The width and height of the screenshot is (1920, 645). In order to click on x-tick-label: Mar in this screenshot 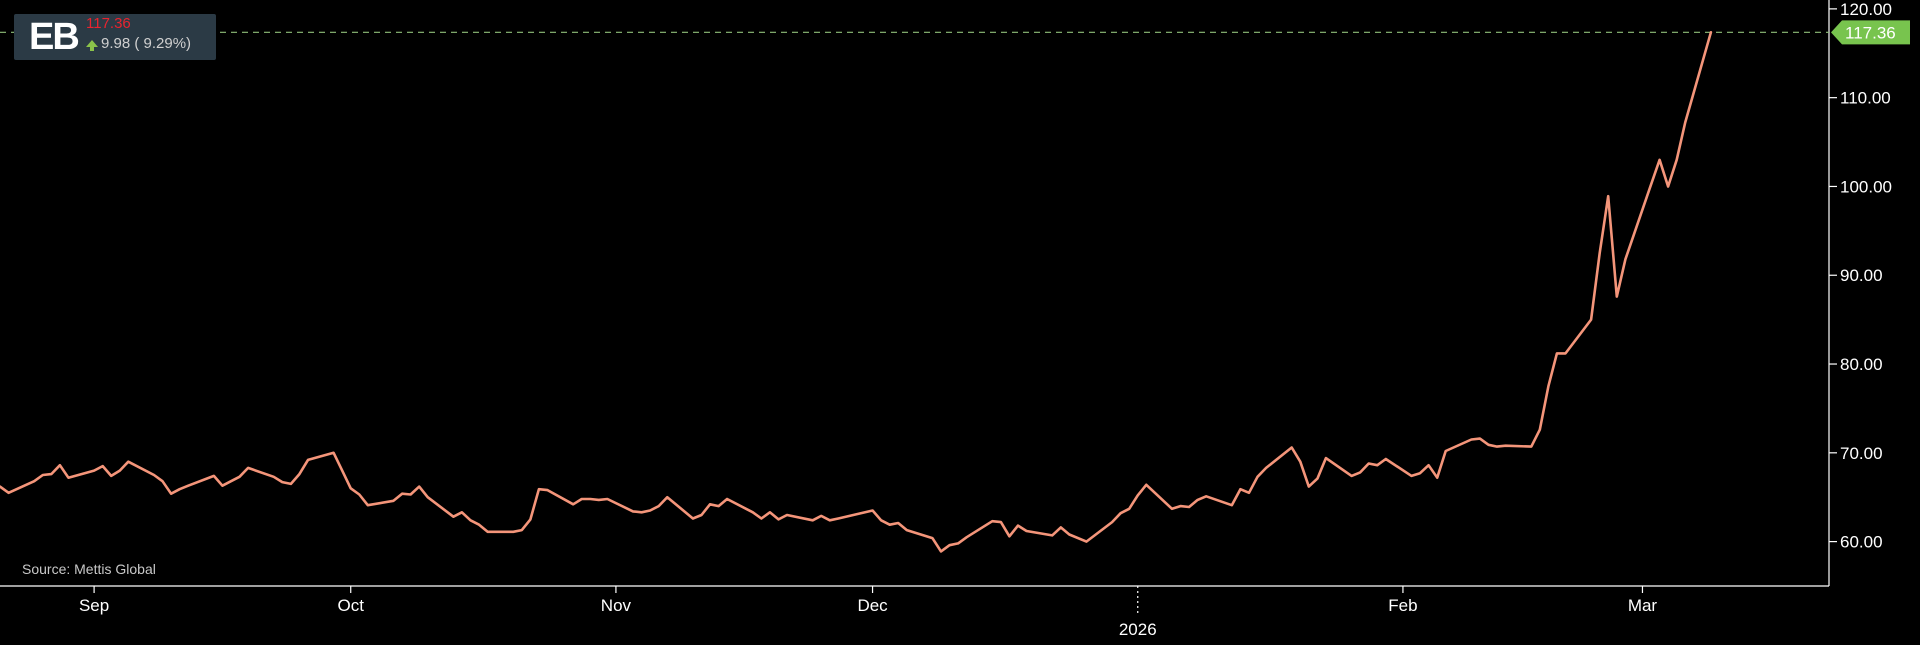, I will do `click(1643, 605)`.